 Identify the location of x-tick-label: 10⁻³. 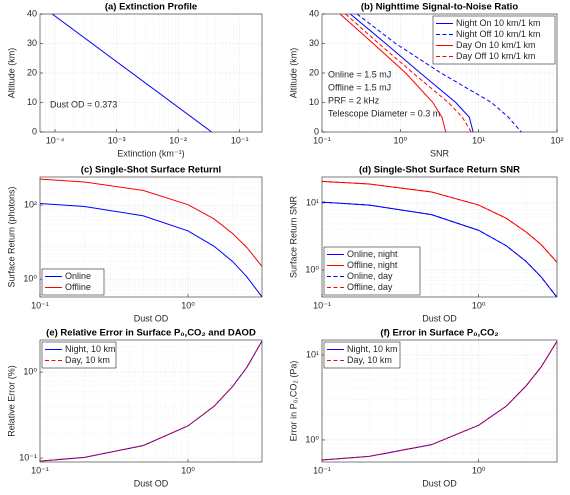
(117, 140).